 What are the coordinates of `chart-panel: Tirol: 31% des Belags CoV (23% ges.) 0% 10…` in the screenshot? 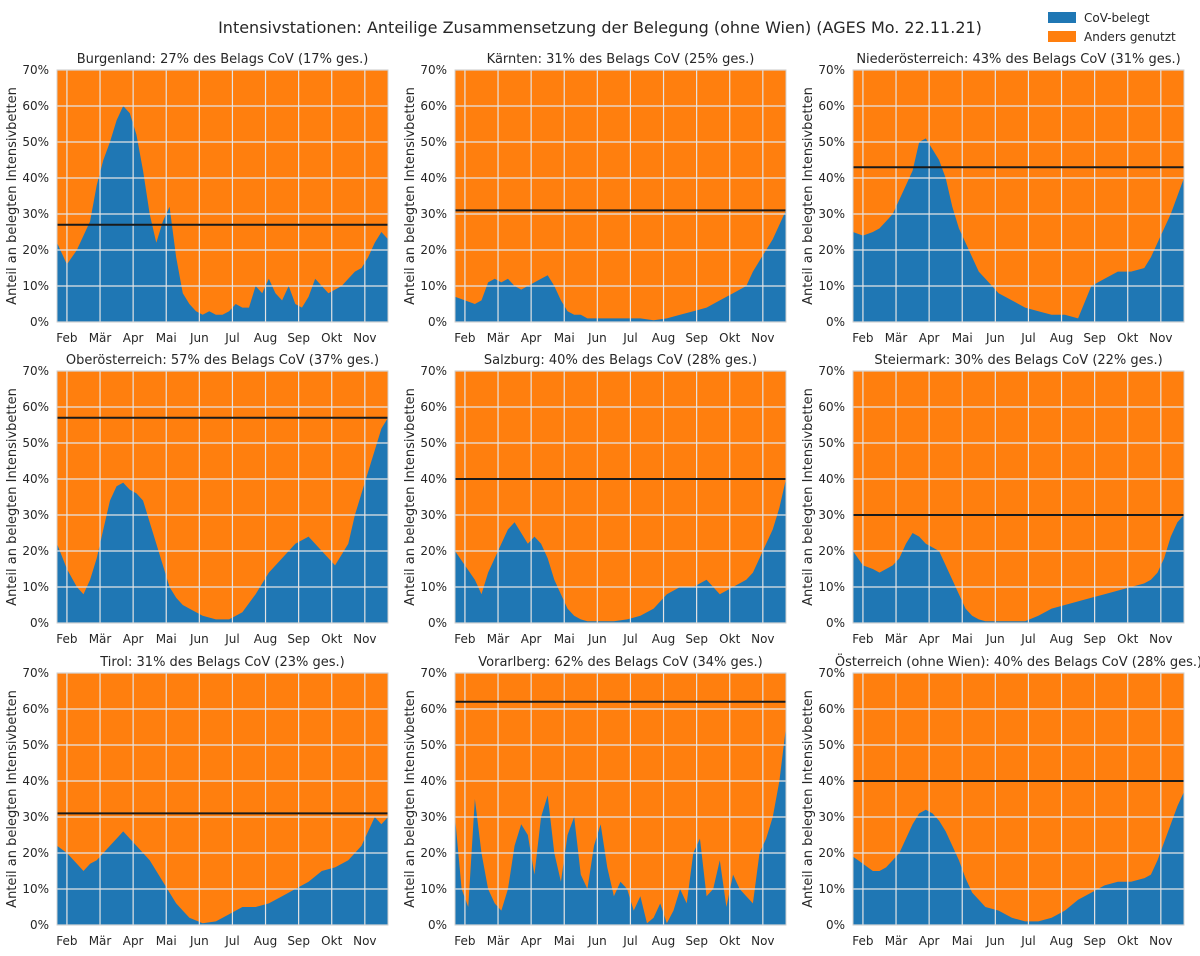 It's located at (197, 801).